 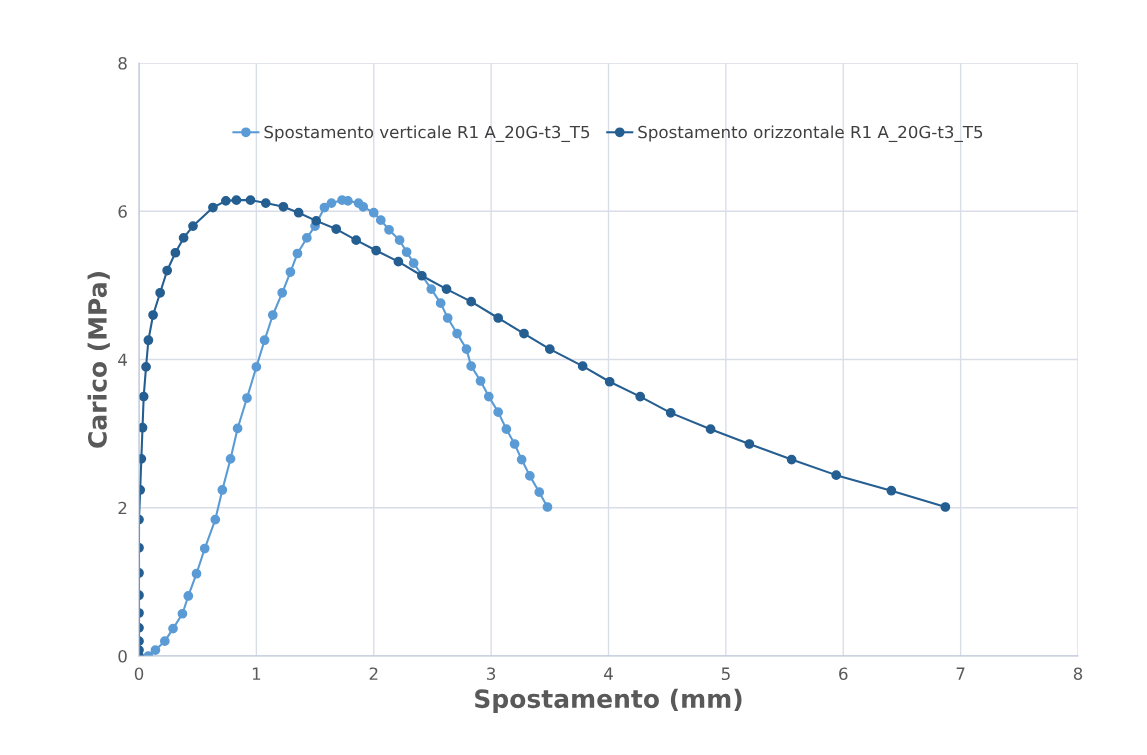 I want to click on x-tick-label: 3, so click(x=491, y=674).